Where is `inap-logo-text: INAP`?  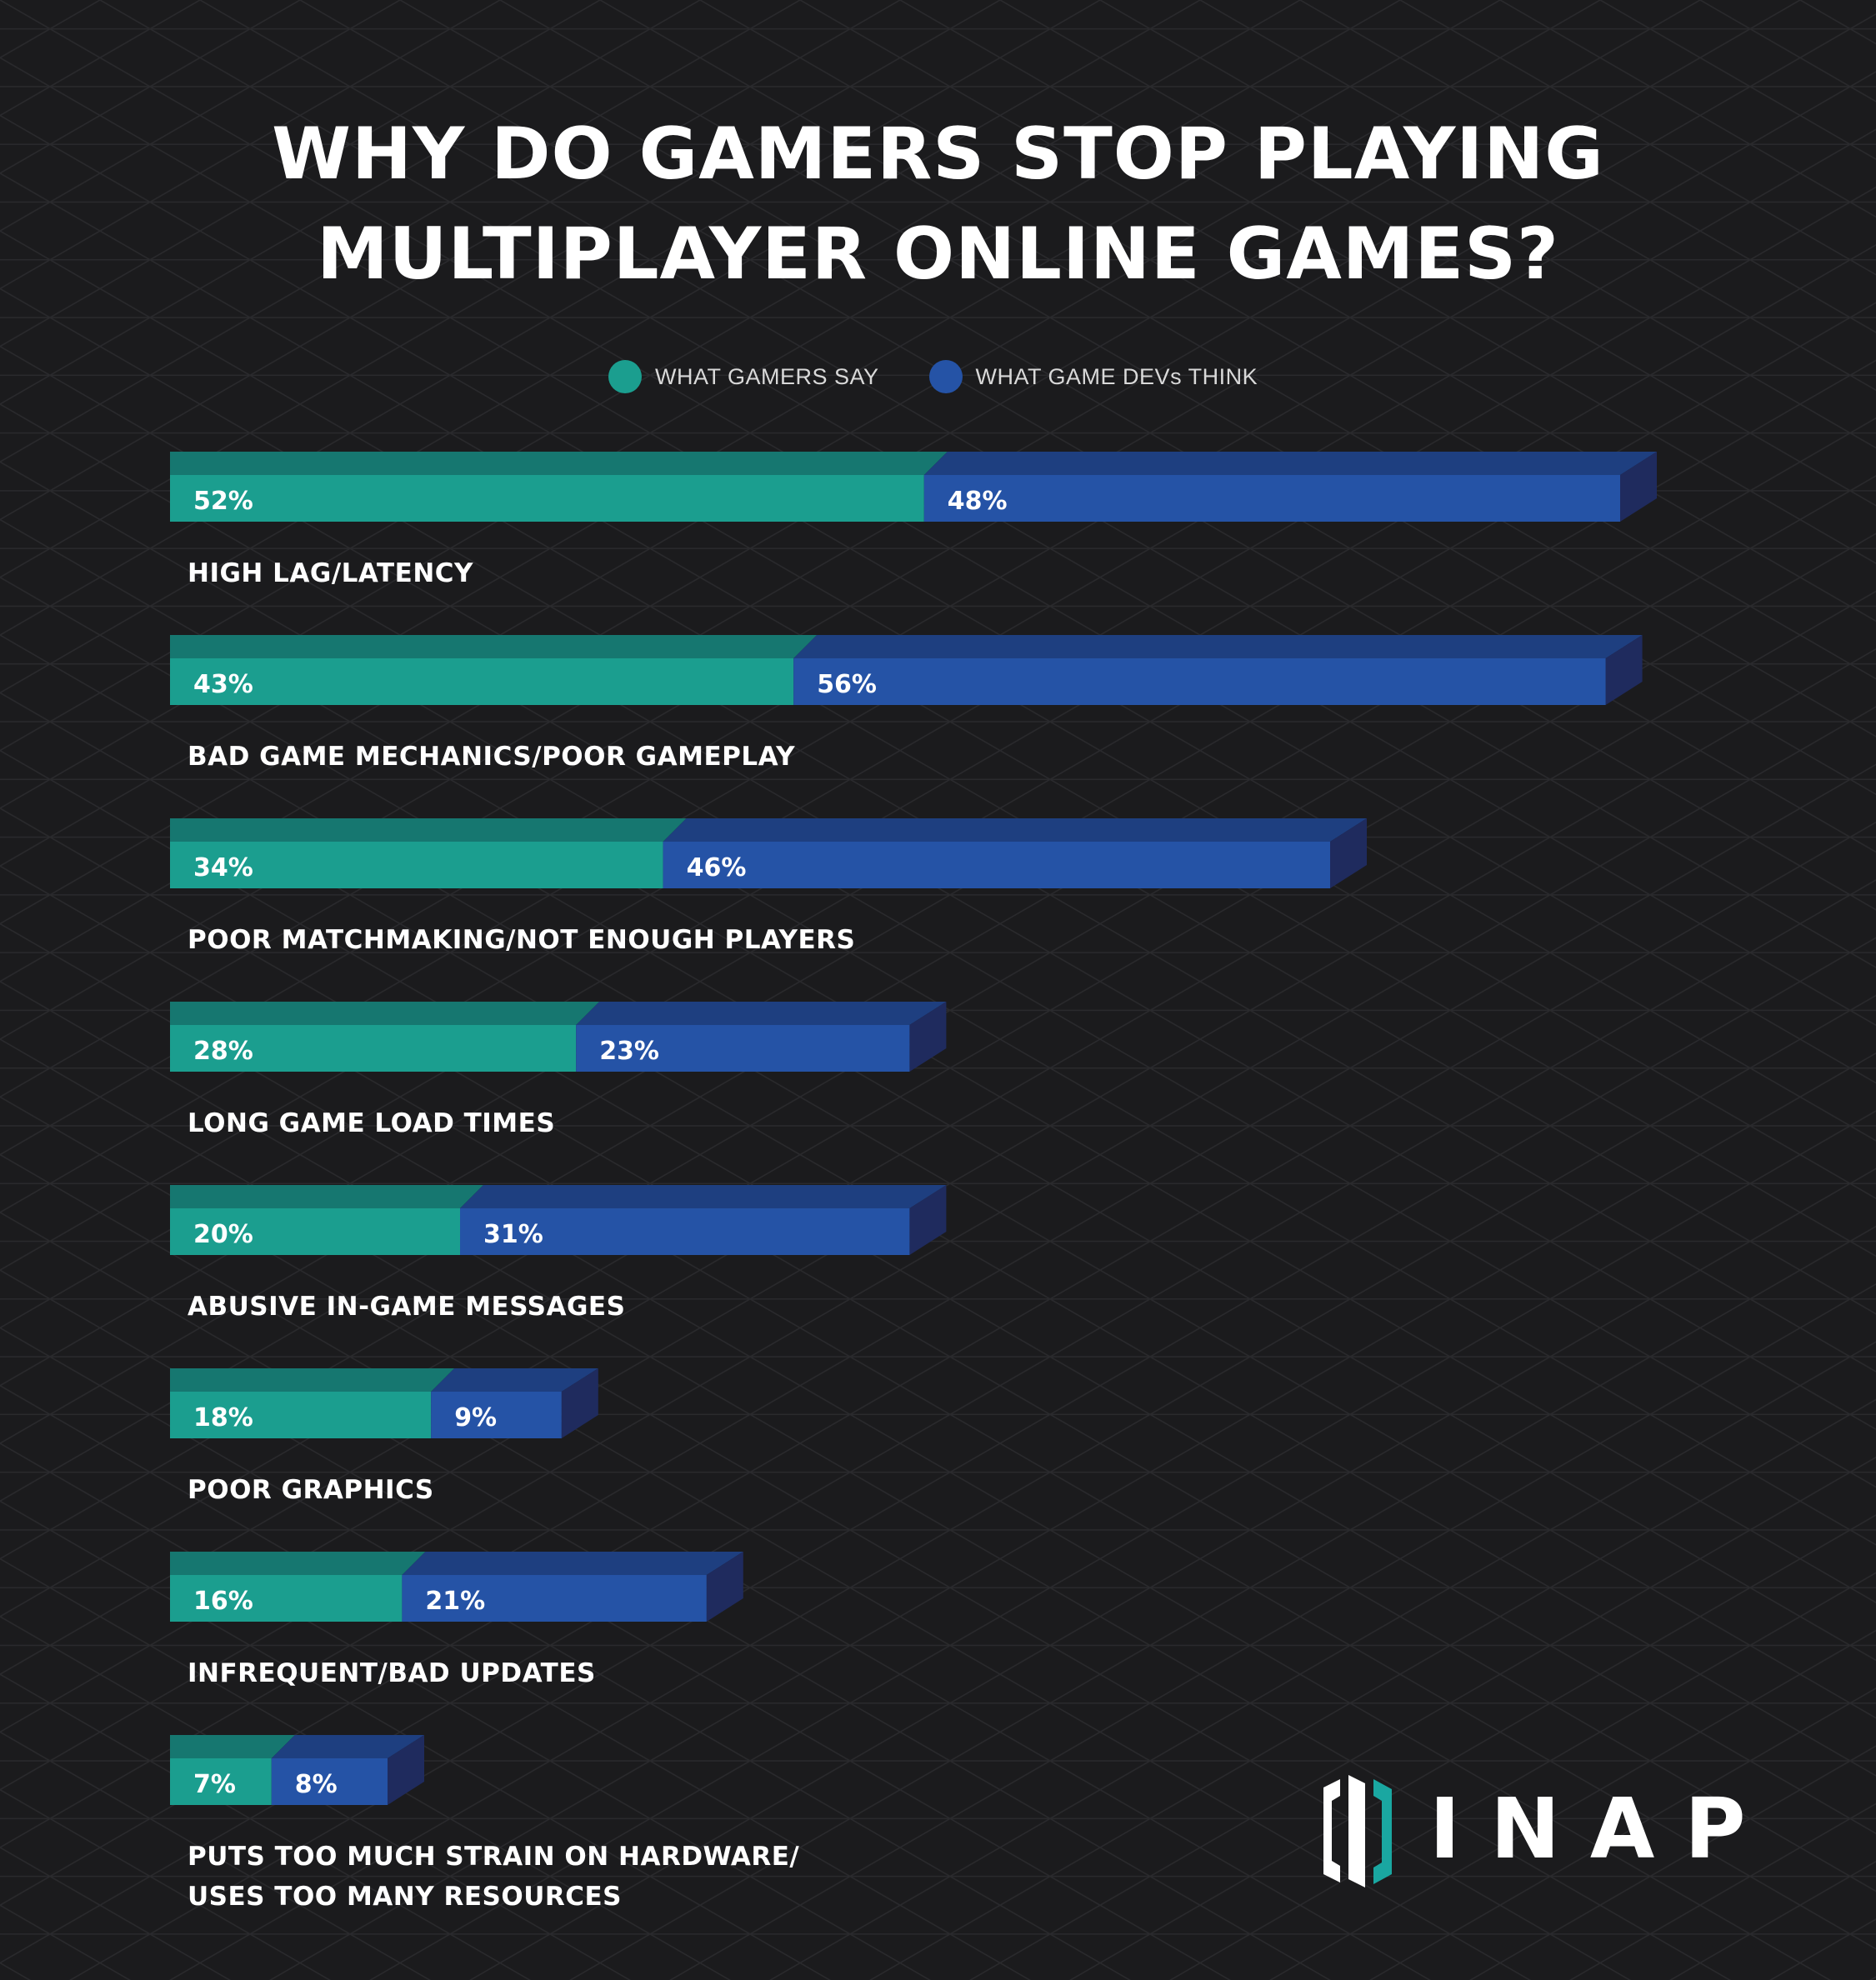
inap-logo-text: INAP is located at coordinates (1602, 1829).